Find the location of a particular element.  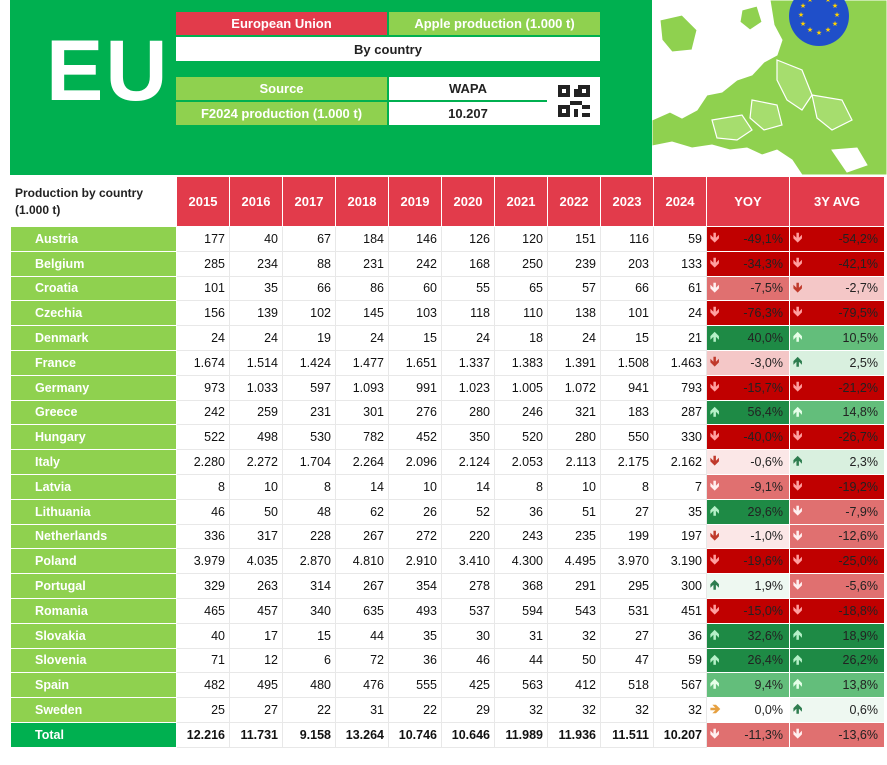

value-cell: 498 is located at coordinates (256, 437).